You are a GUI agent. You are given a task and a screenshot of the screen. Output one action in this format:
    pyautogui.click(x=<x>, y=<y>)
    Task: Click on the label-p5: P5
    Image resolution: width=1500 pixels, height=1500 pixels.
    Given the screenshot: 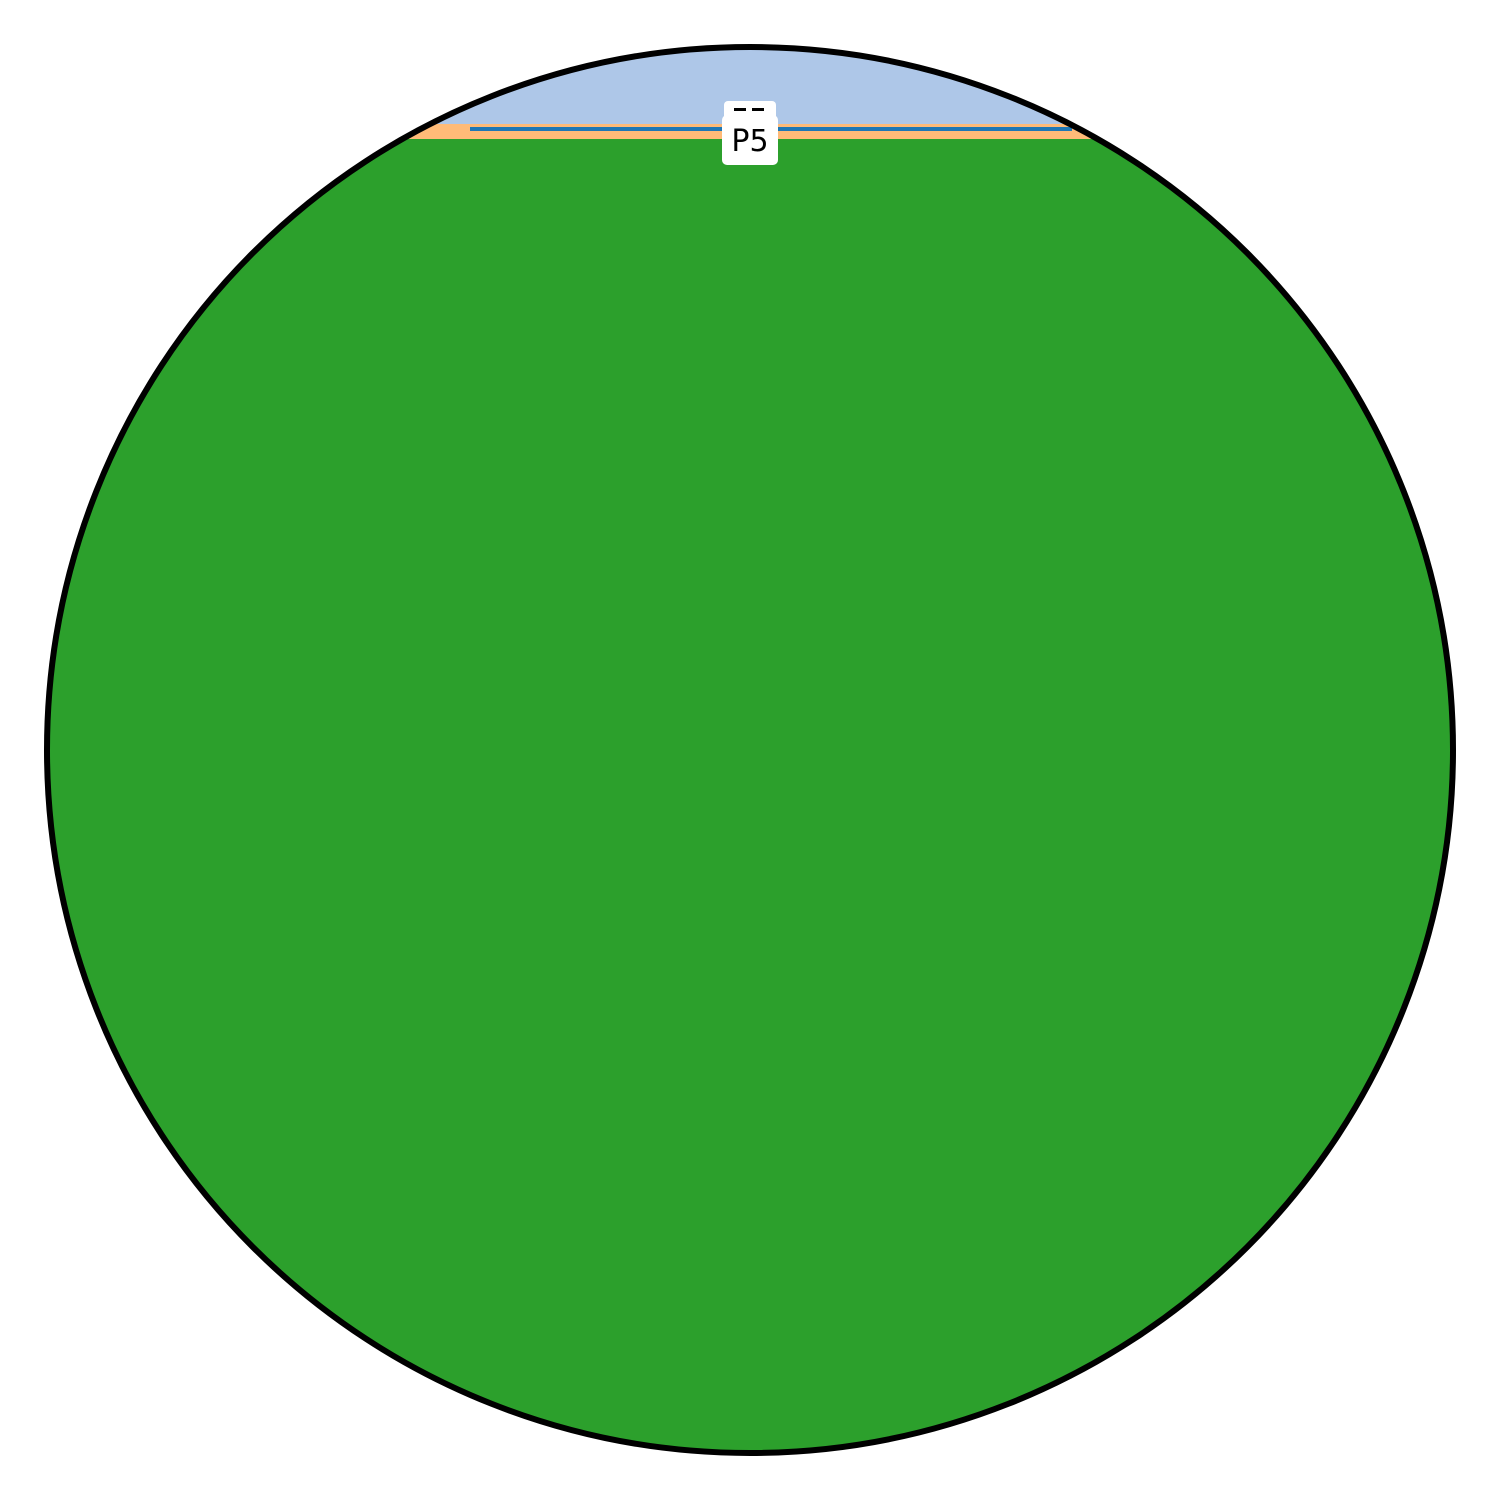 What is the action you would take?
    pyautogui.click(x=750, y=140)
    